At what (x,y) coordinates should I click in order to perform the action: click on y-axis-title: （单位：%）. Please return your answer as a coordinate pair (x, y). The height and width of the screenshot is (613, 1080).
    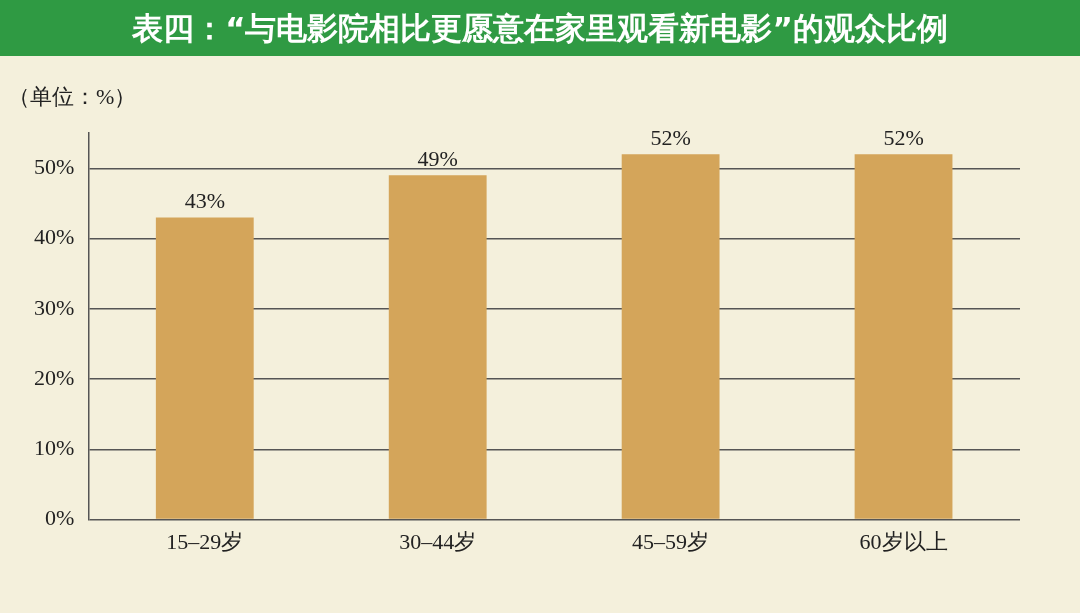
    Looking at the image, I should click on (72, 97).